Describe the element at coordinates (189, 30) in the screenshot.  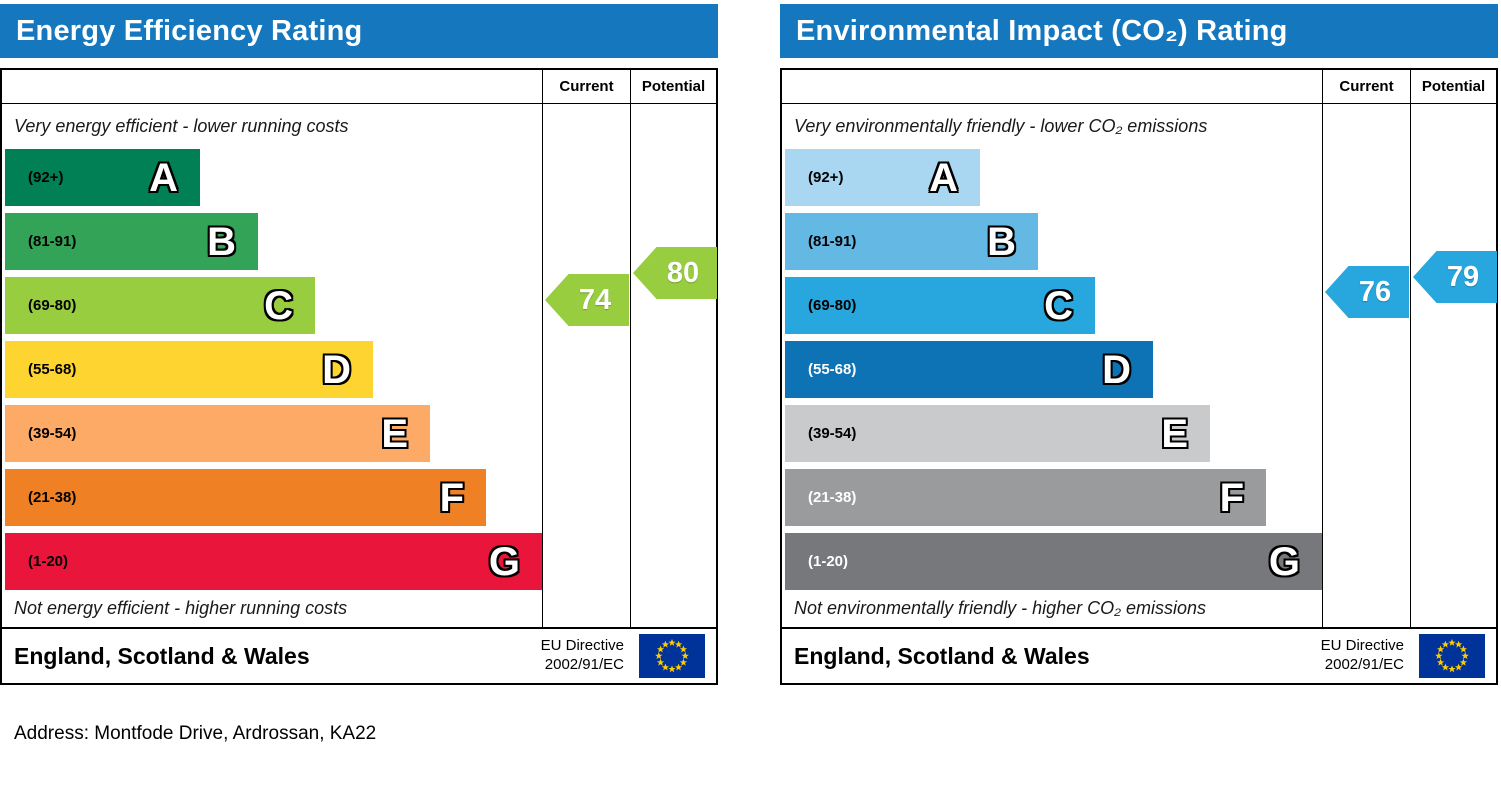
I see `chart-title: Energy Efficiency Rating` at that location.